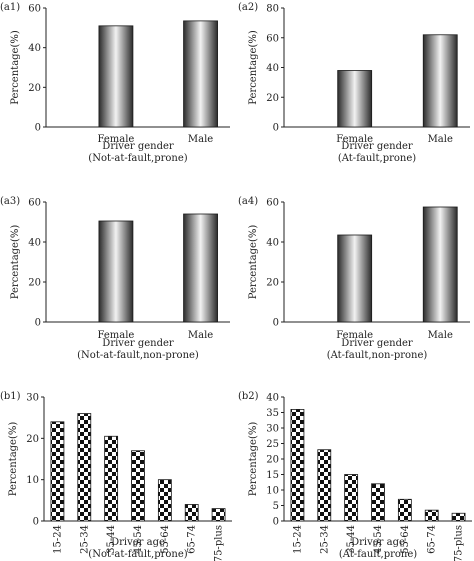  I want to click on y-tick-label: 15, so click(272, 475).